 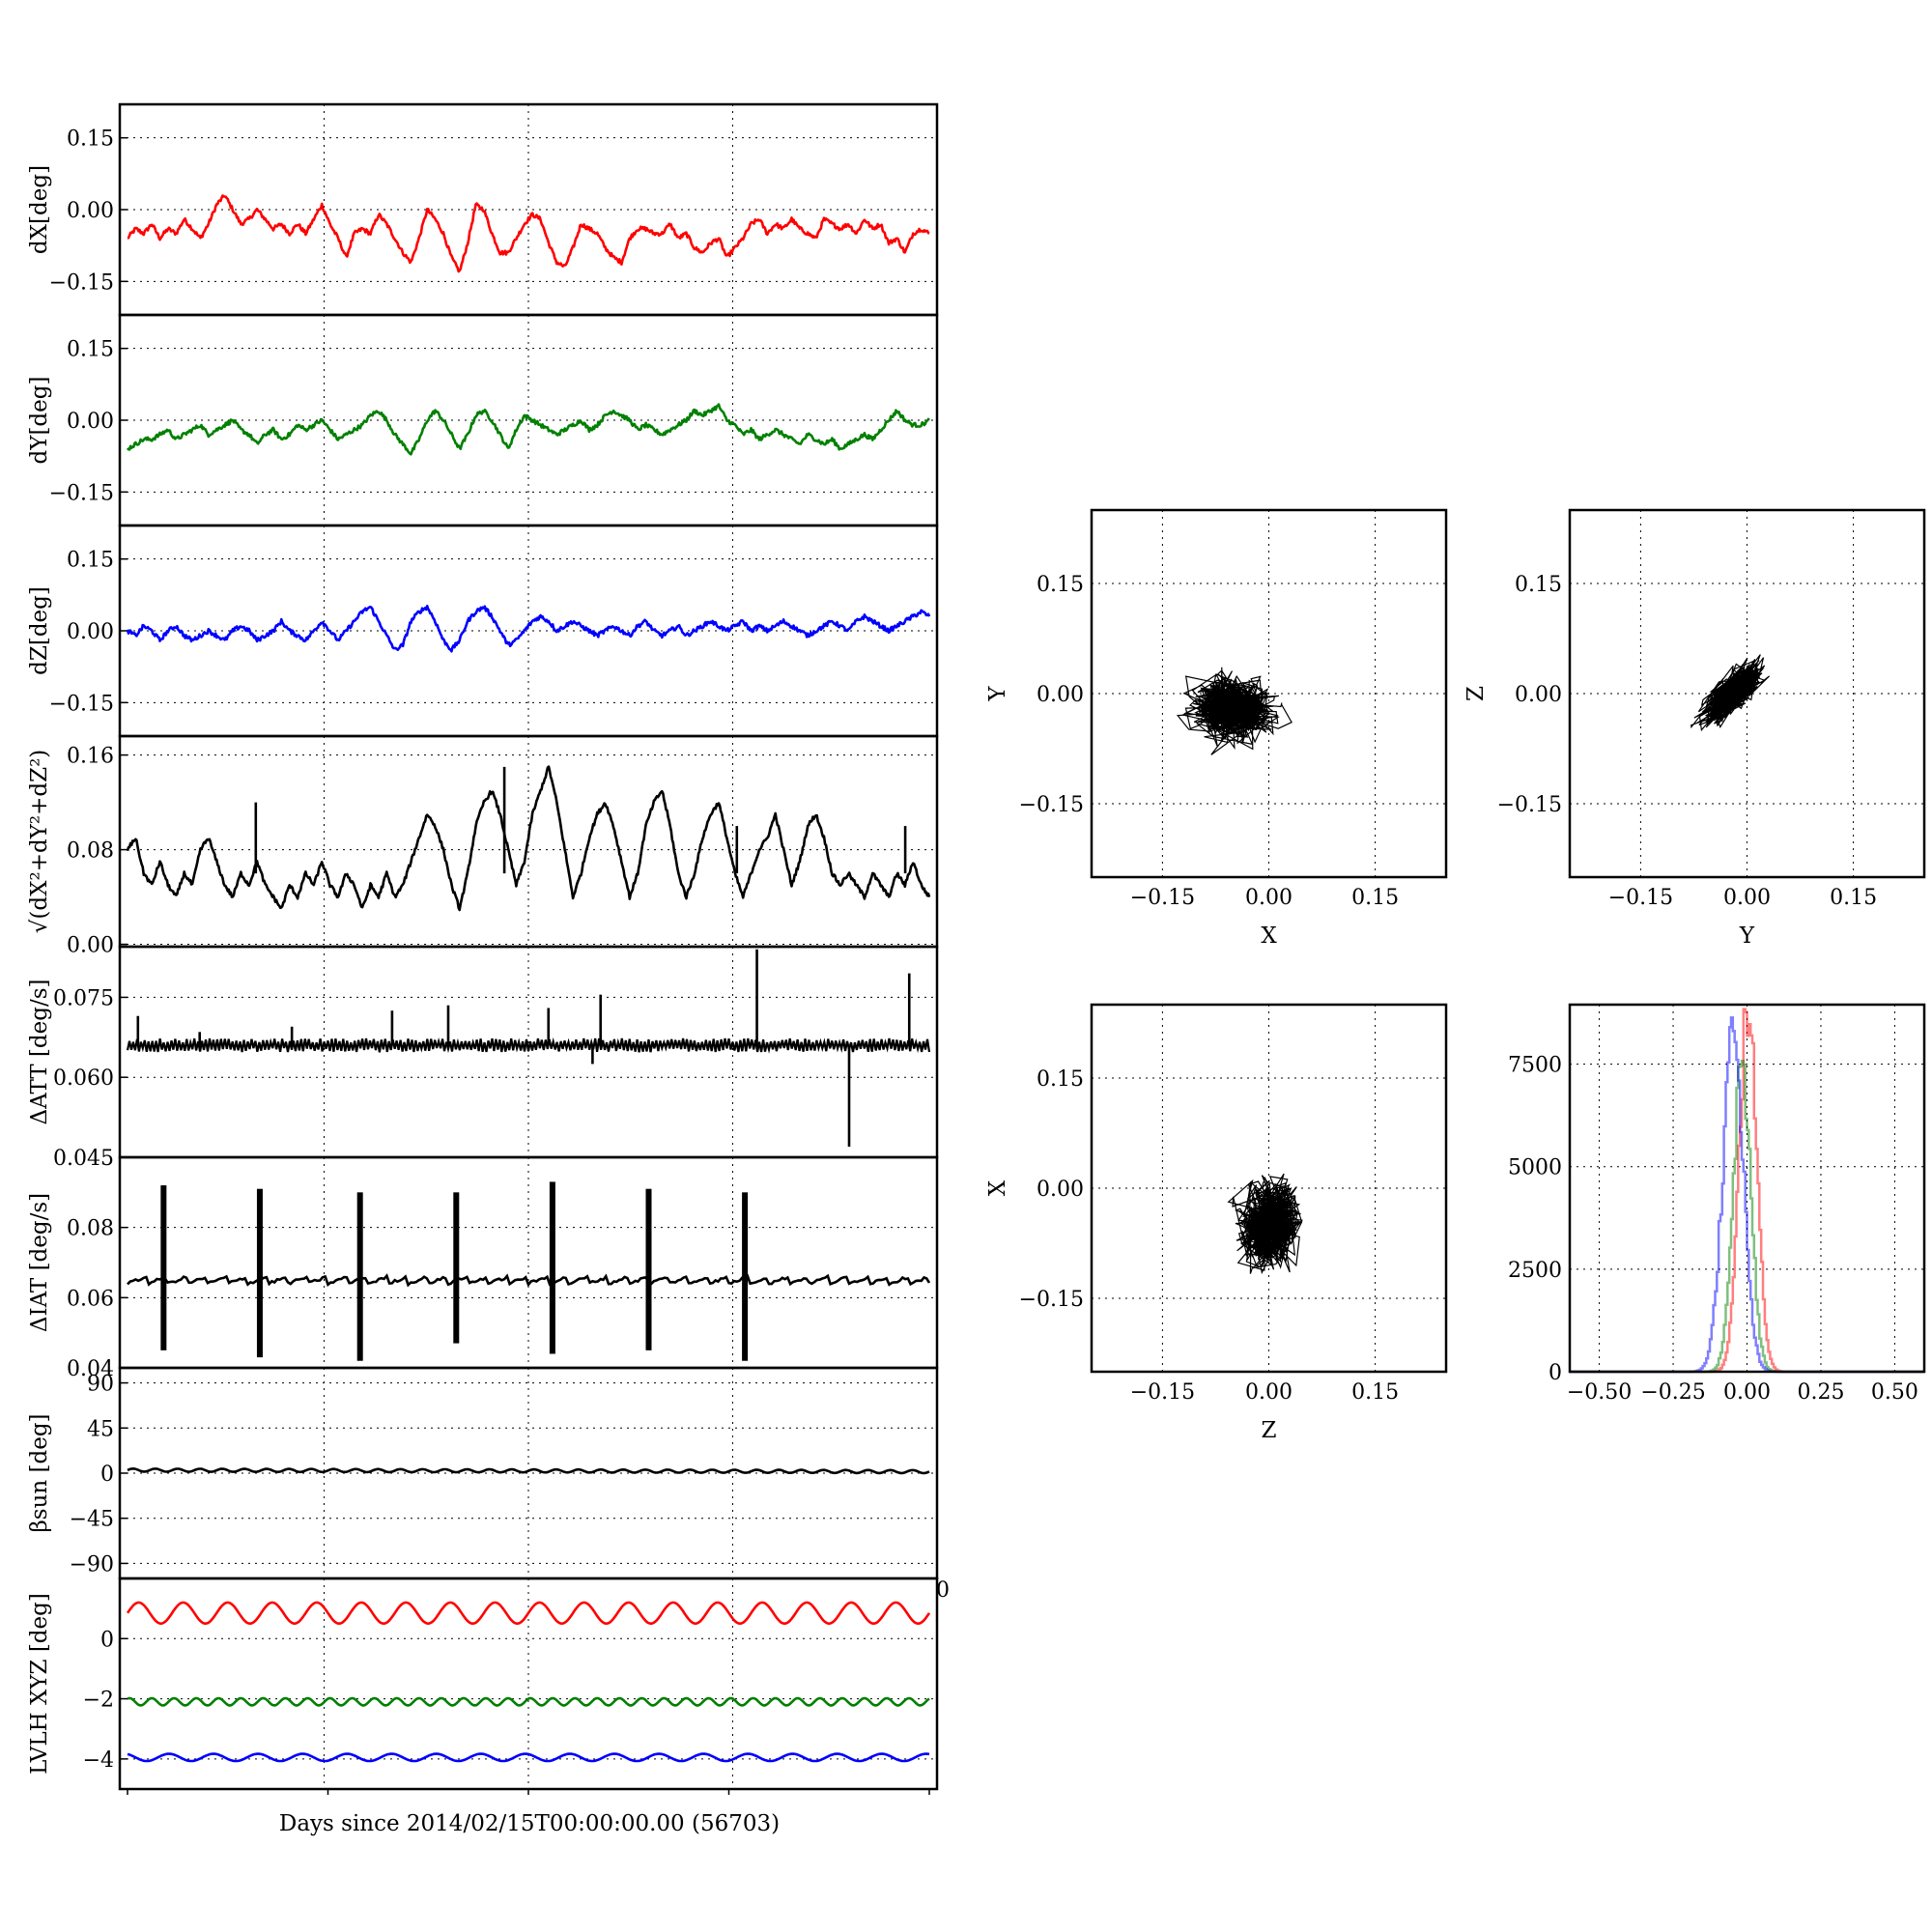 What do you see at coordinates (997, 694) in the screenshot?
I see `y-axis-label: Y` at bounding box center [997, 694].